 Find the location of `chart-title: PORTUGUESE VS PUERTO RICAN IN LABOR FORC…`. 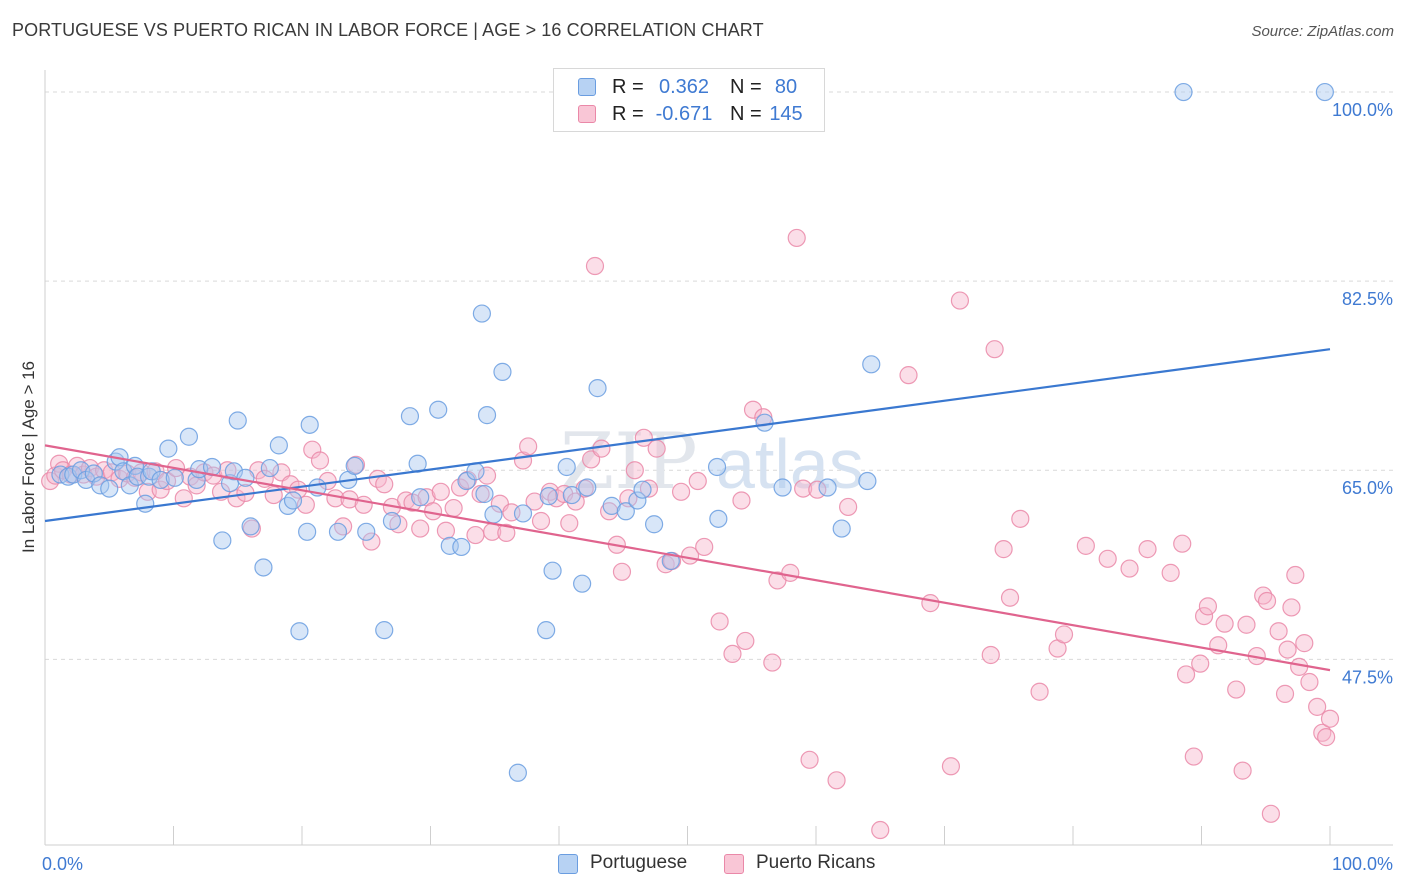

chart-title: PORTUGUESE VS PUERTO RICAN IN LABOR FORC… is located at coordinates (388, 30).